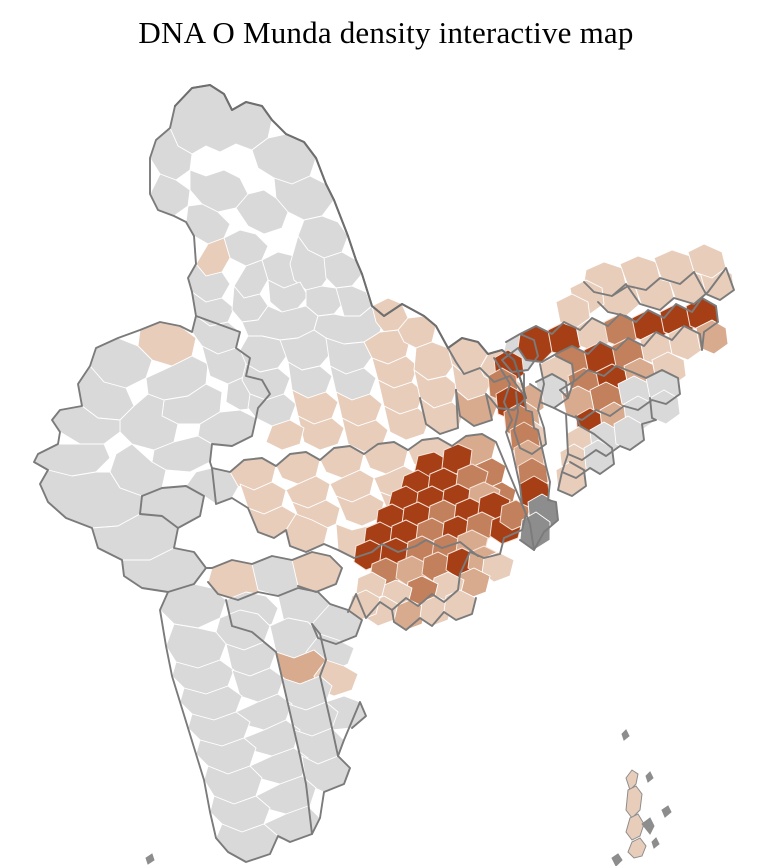 Image resolution: width=772 pixels, height=866 pixels. What do you see at coordinates (386, 32) in the screenshot?
I see `page-title: DNA O Munda density interactive map` at bounding box center [386, 32].